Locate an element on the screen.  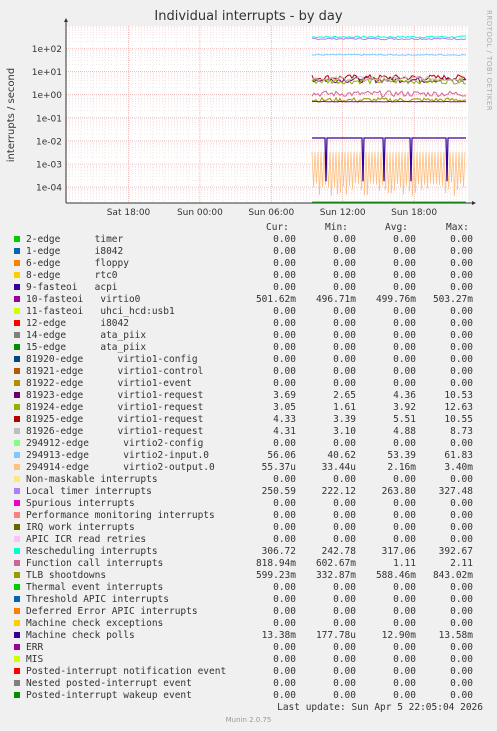
series-virtio2-input is located at coordinates (389, 55).